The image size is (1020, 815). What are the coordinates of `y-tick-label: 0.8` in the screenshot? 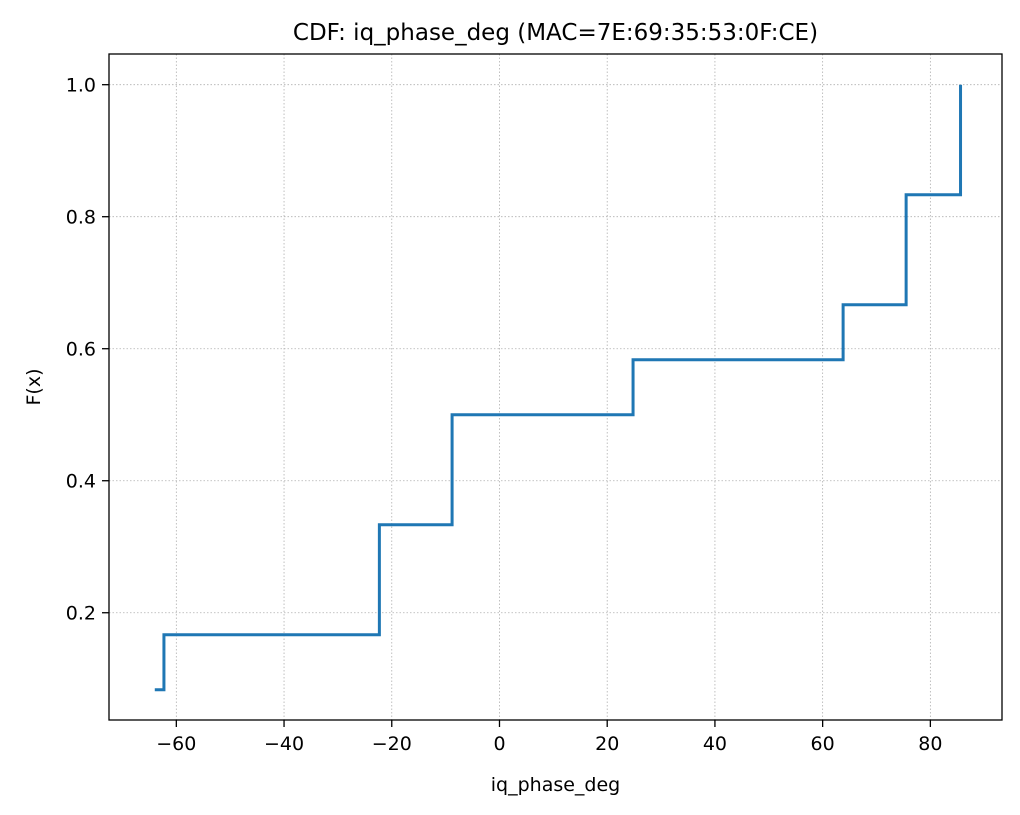 It's located at (81, 218).